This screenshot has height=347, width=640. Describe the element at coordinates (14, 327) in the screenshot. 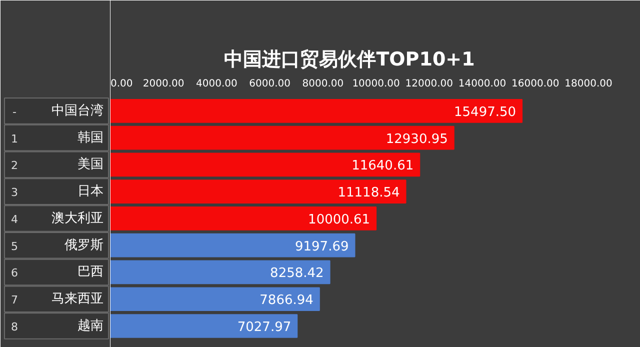

I see `text: 8` at that location.